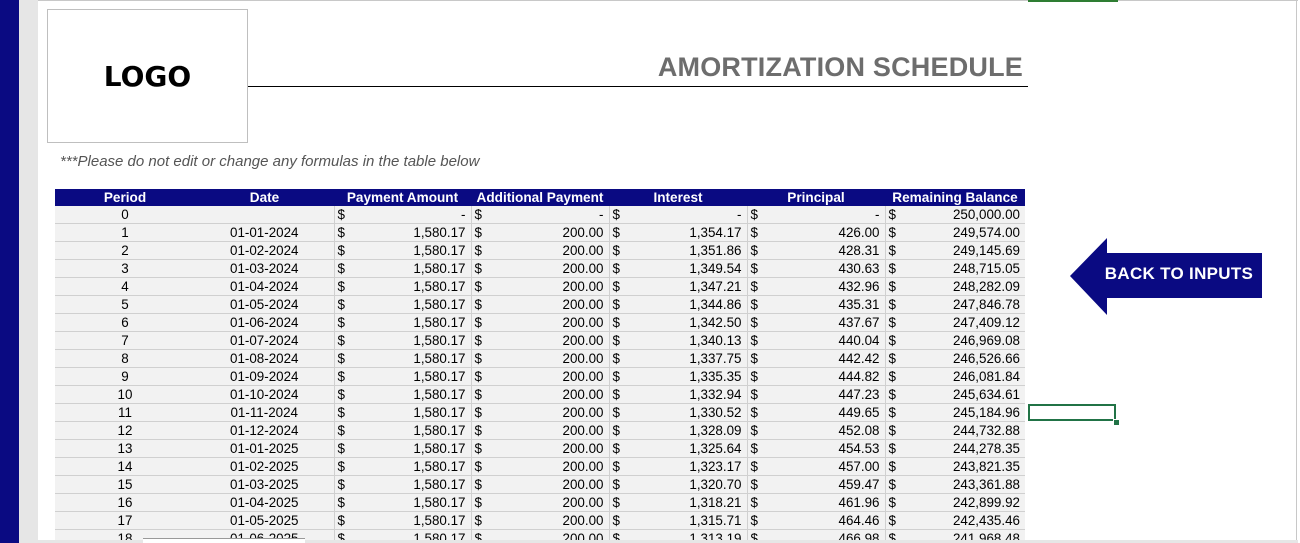 This screenshot has height=543, width=1300. I want to click on interest-cell: 1,315.71, so click(687, 520).